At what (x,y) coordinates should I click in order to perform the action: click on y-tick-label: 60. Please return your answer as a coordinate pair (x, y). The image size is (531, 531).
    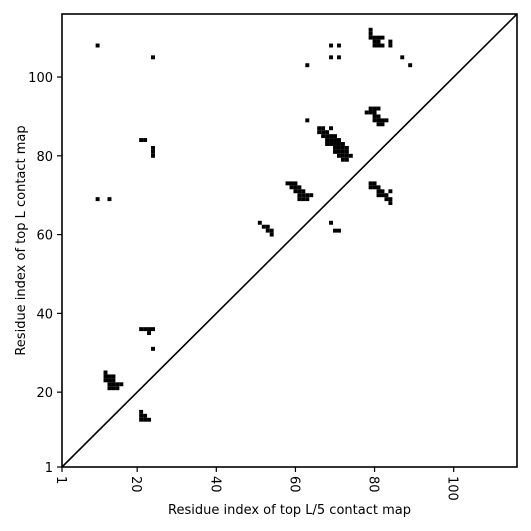
    Looking at the image, I should click on (44, 236).